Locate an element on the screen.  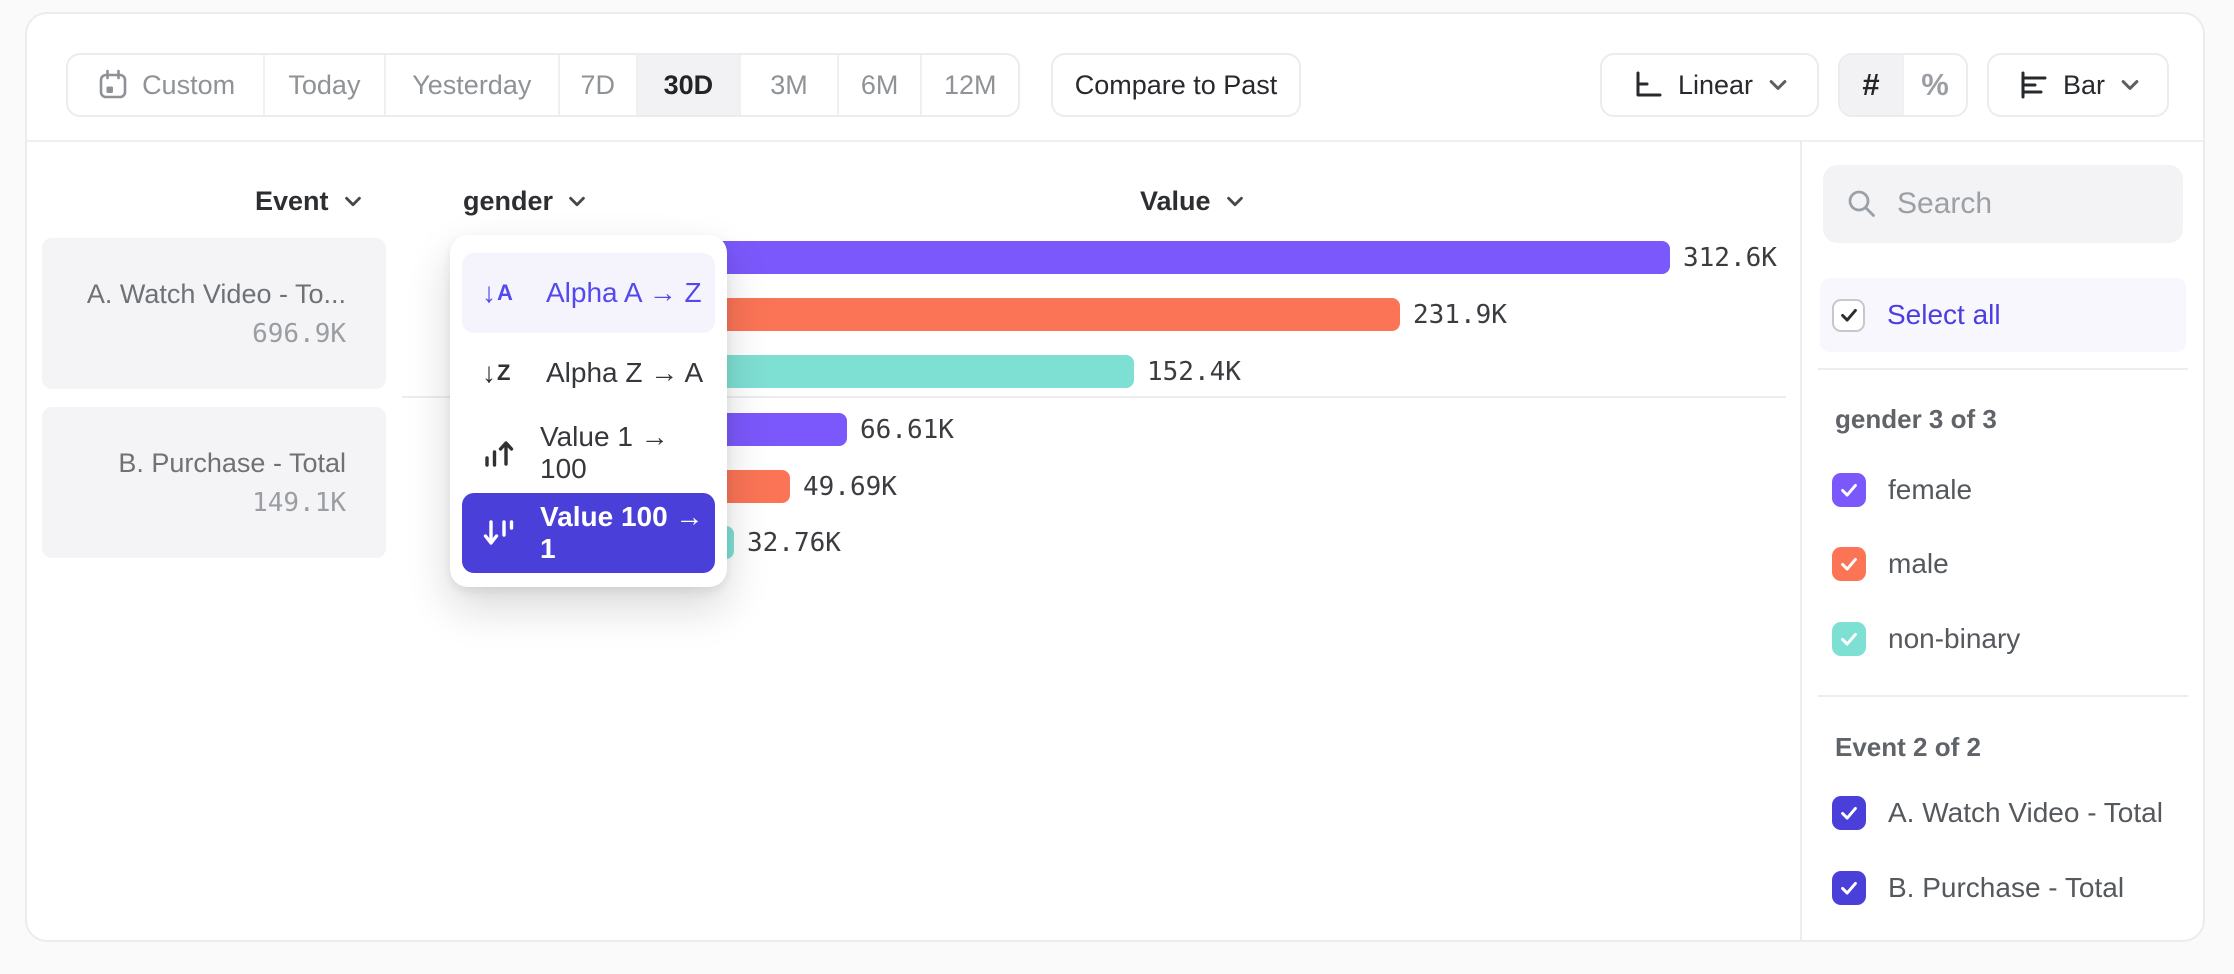
filter-item-female: female is located at coordinates (1902, 490).